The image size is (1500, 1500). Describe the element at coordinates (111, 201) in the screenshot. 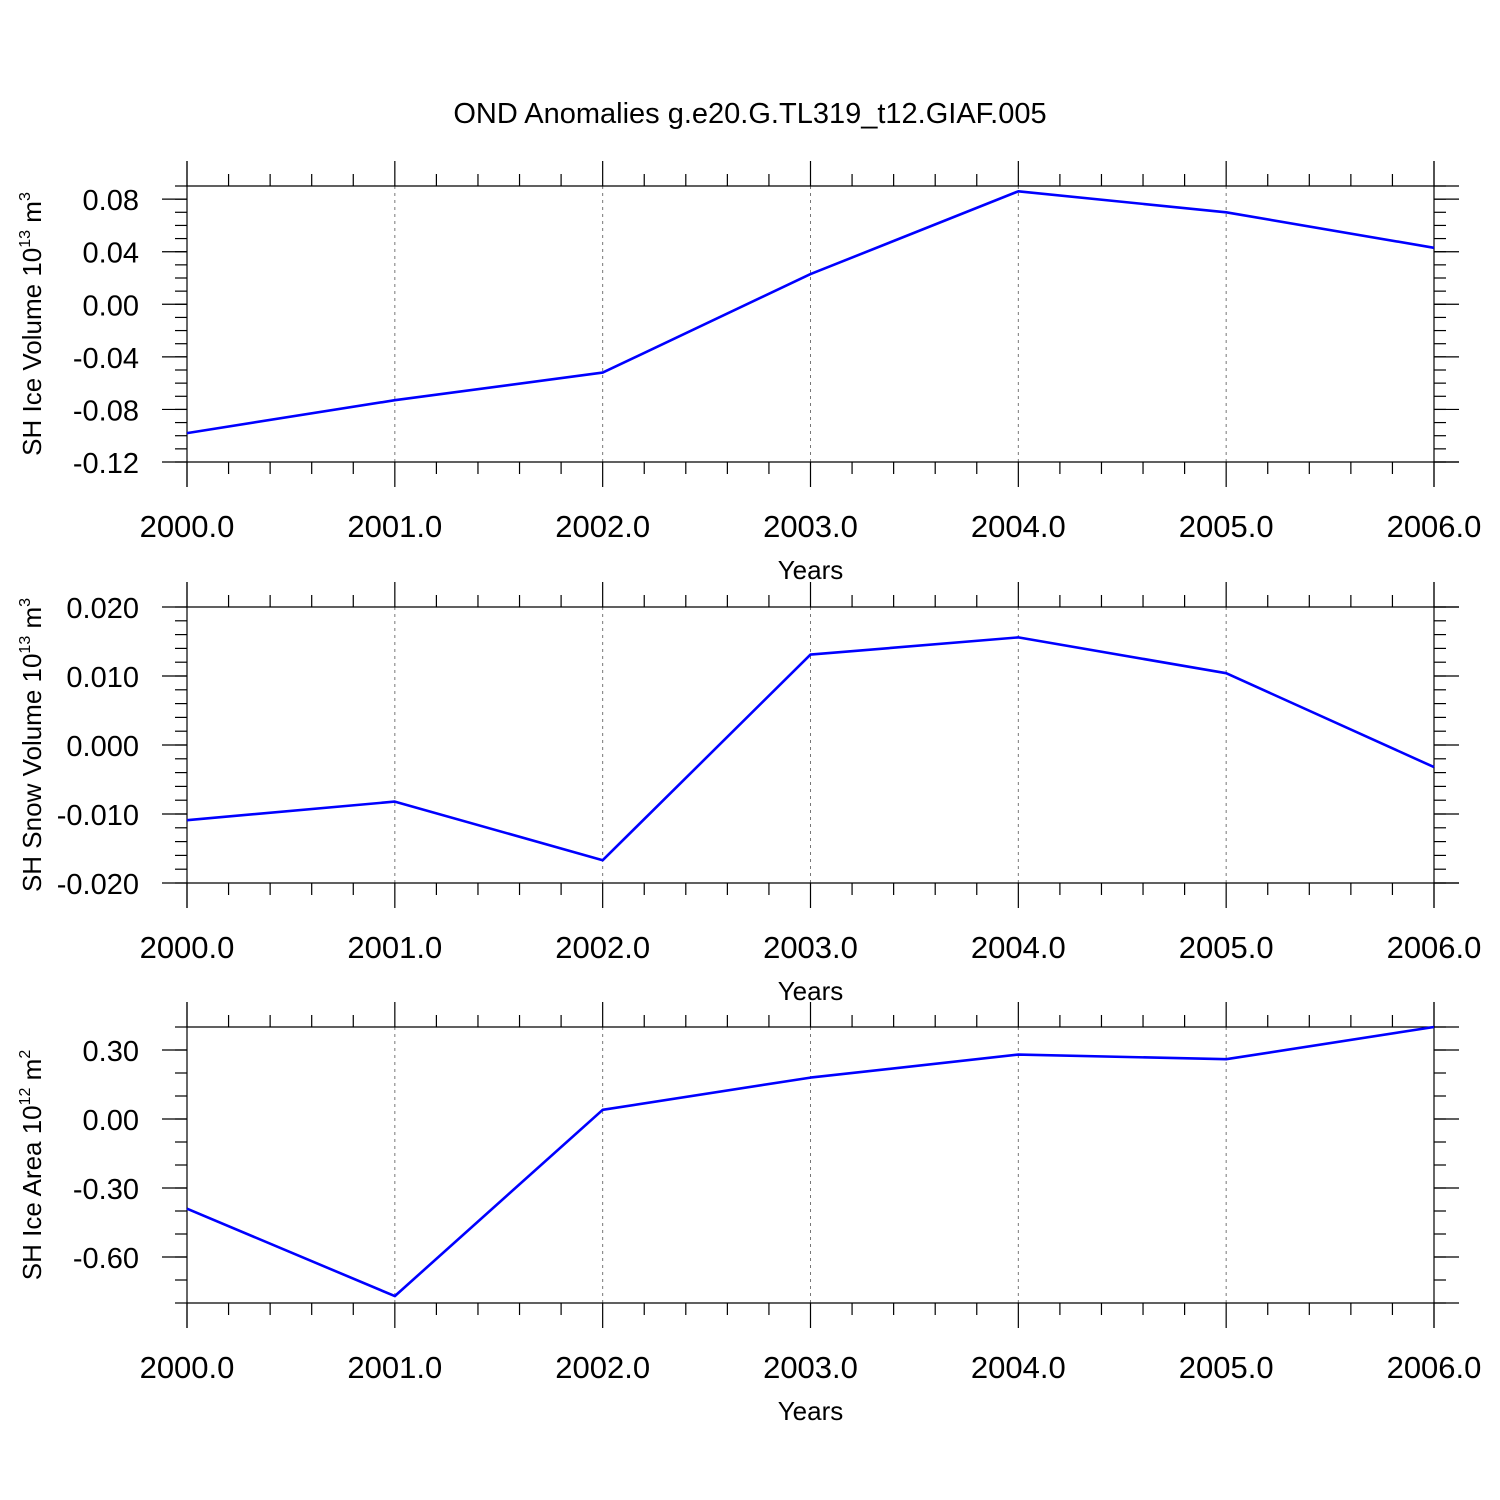

I see `y-tick-label: 0.08` at that location.